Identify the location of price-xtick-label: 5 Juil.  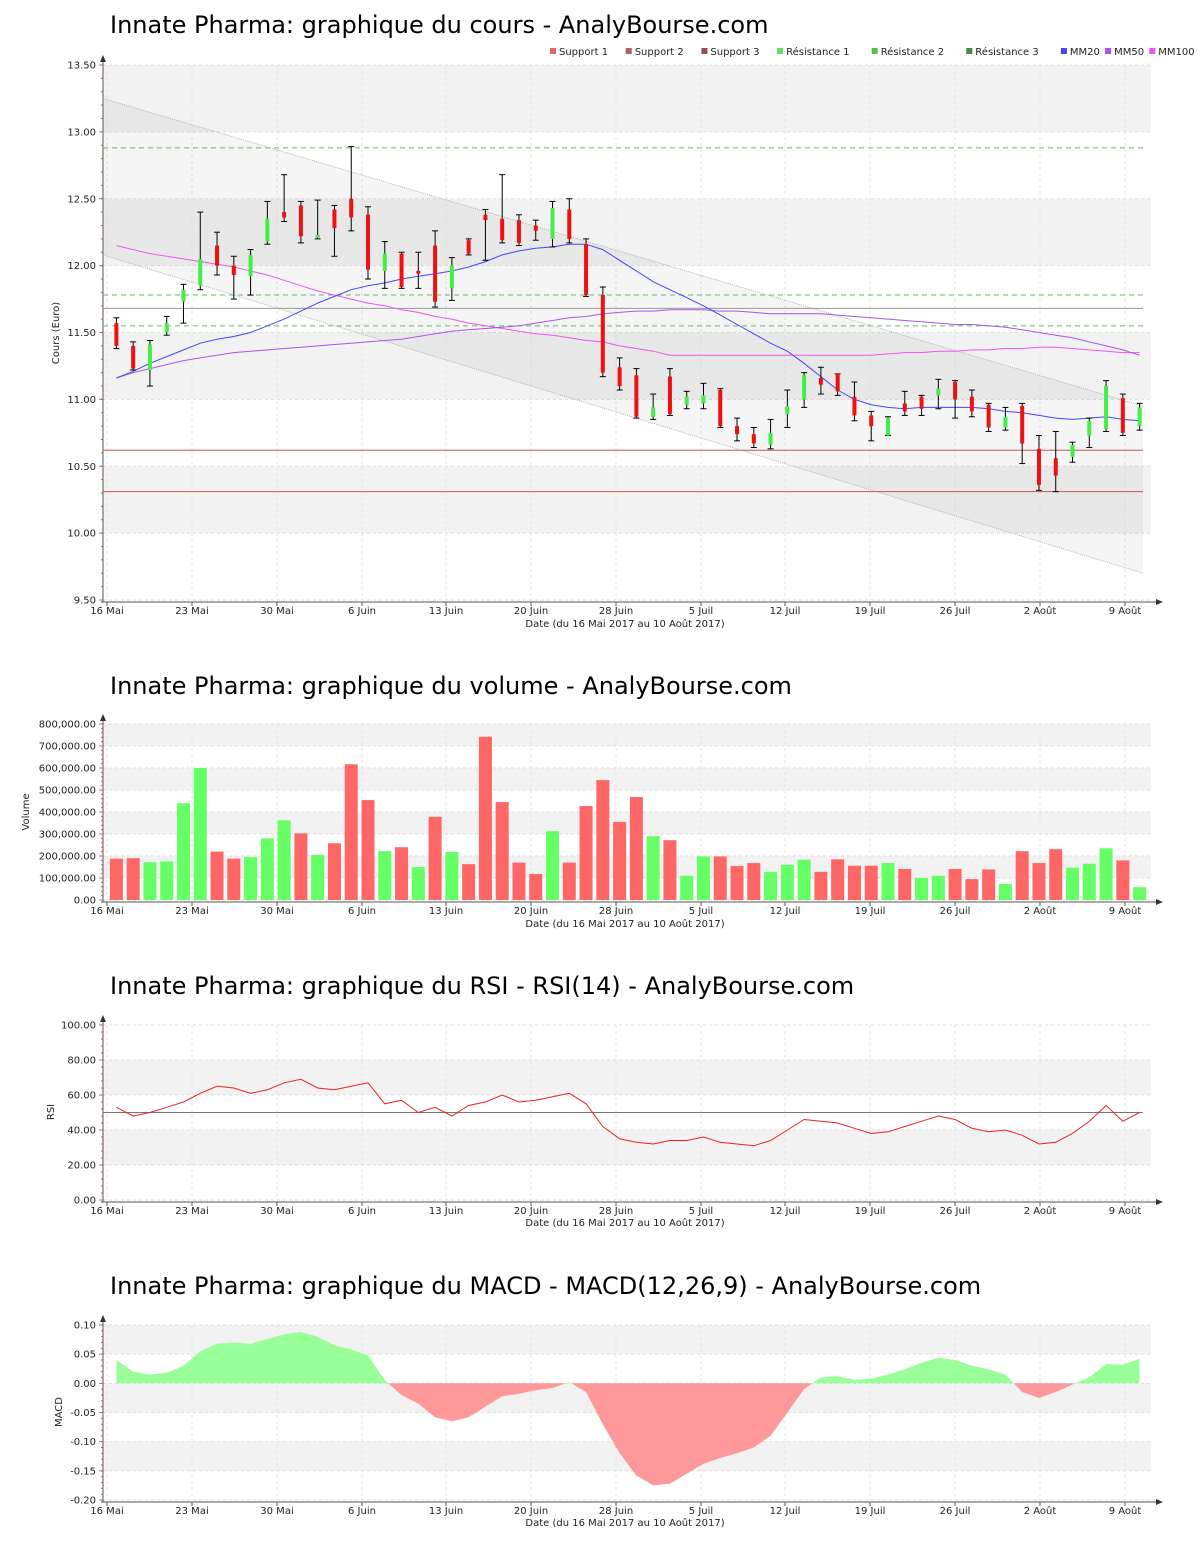
(701, 611).